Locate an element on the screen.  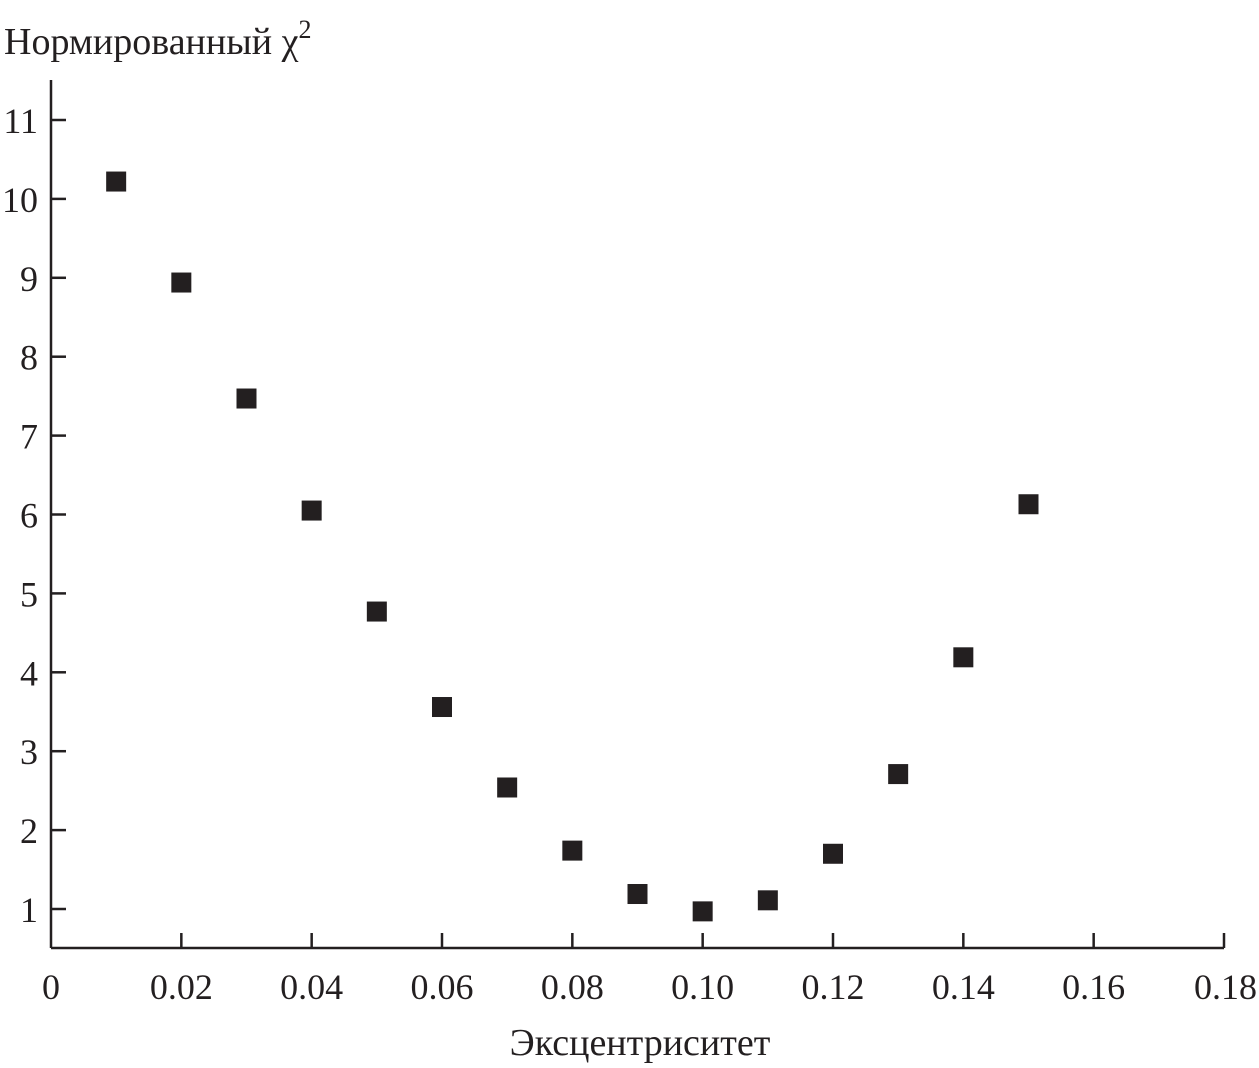
y-ticks: 1 2 3 4 5 6 7 8 9 10 11 is located at coordinates (34, 515).